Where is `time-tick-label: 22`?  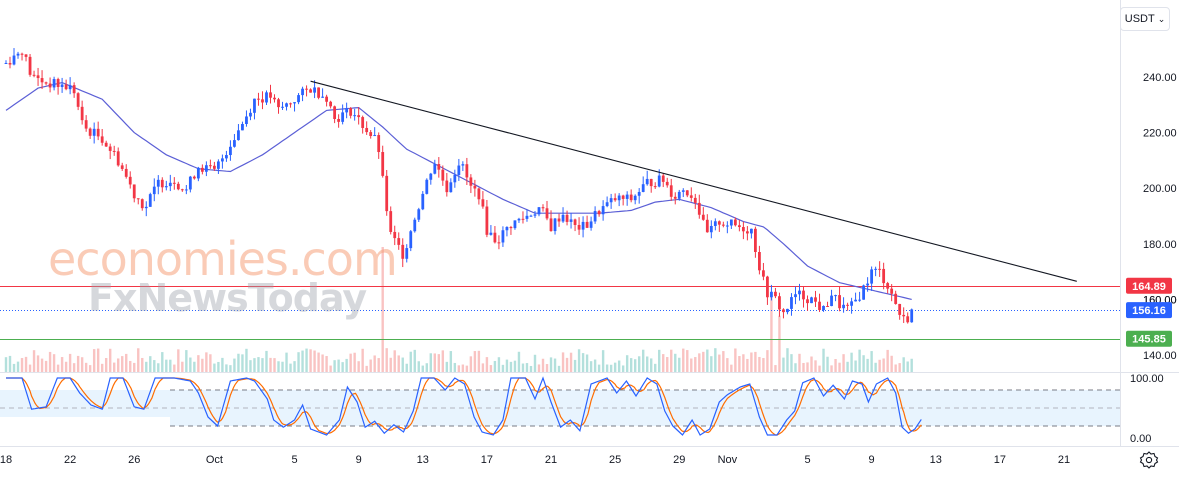
time-tick-label: 22 is located at coordinates (70, 460).